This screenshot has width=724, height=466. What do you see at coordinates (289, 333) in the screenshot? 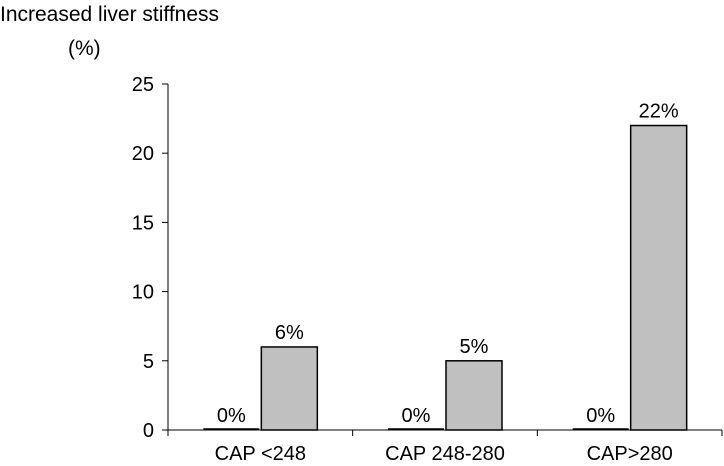
I see `bar-value-label: 6%` at bounding box center [289, 333].